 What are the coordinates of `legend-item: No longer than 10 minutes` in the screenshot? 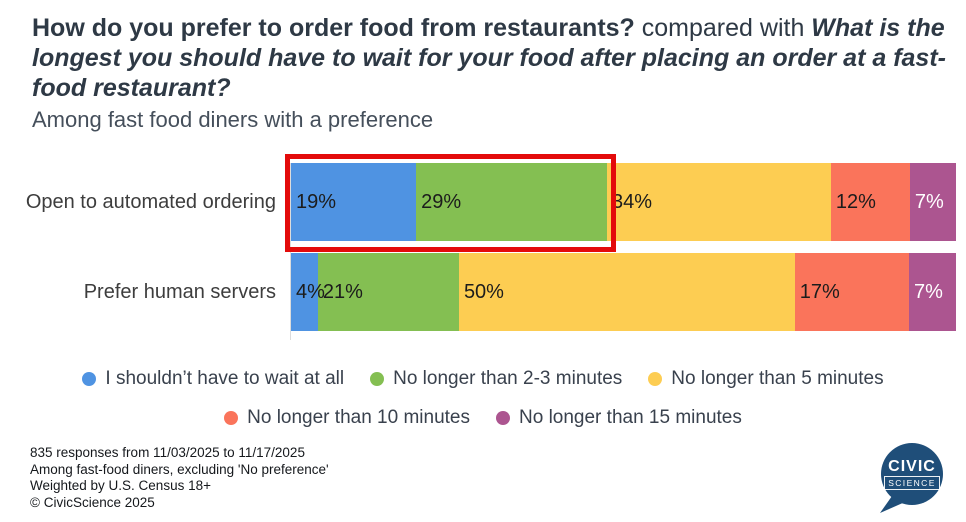 It's located at (347, 418).